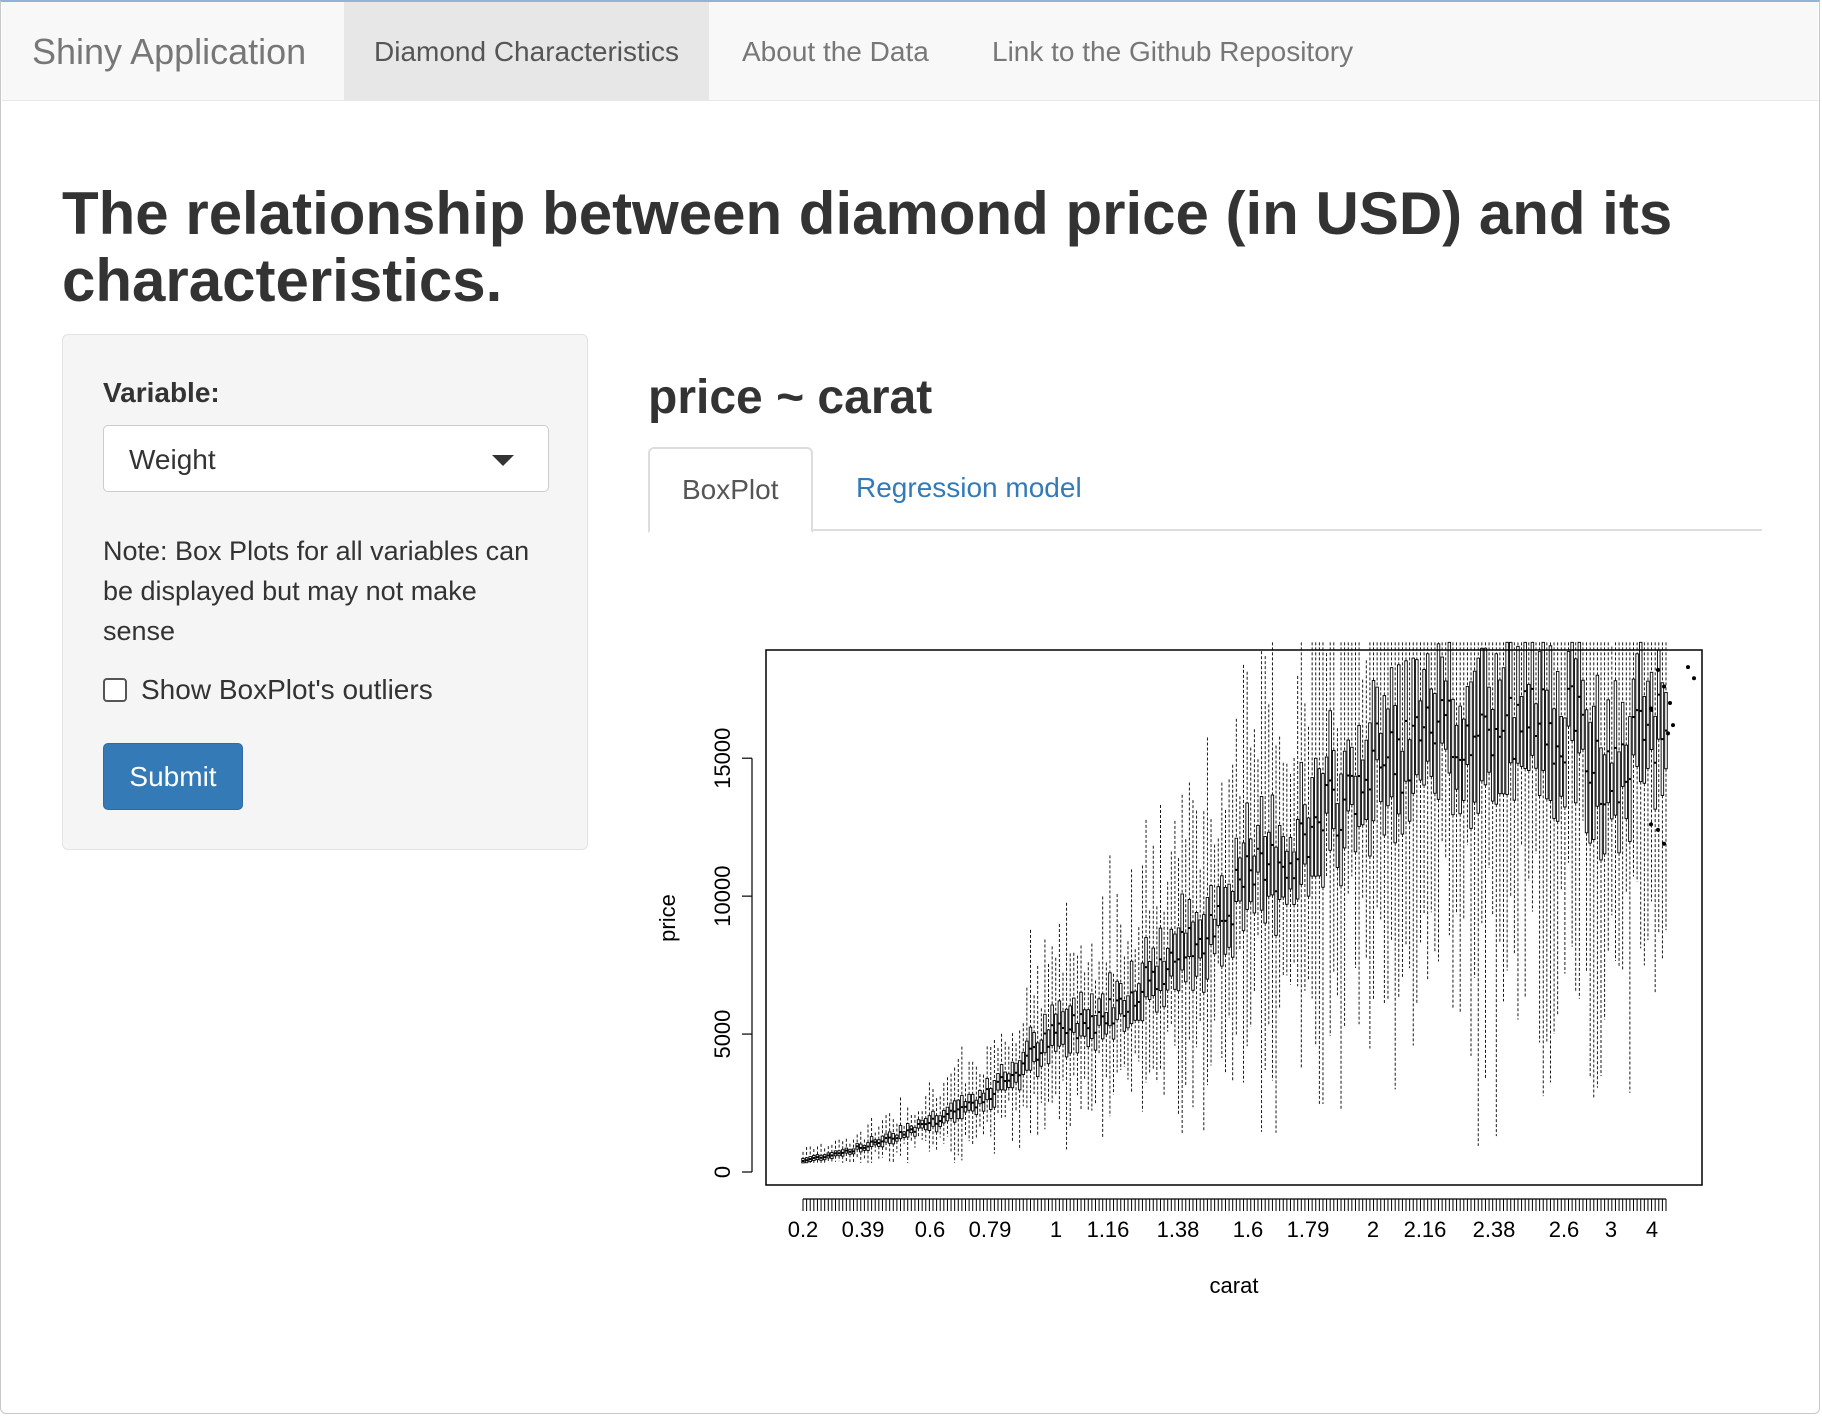 The width and height of the screenshot is (1822, 1416). I want to click on x-axis-label: carat, so click(1234, 1285).